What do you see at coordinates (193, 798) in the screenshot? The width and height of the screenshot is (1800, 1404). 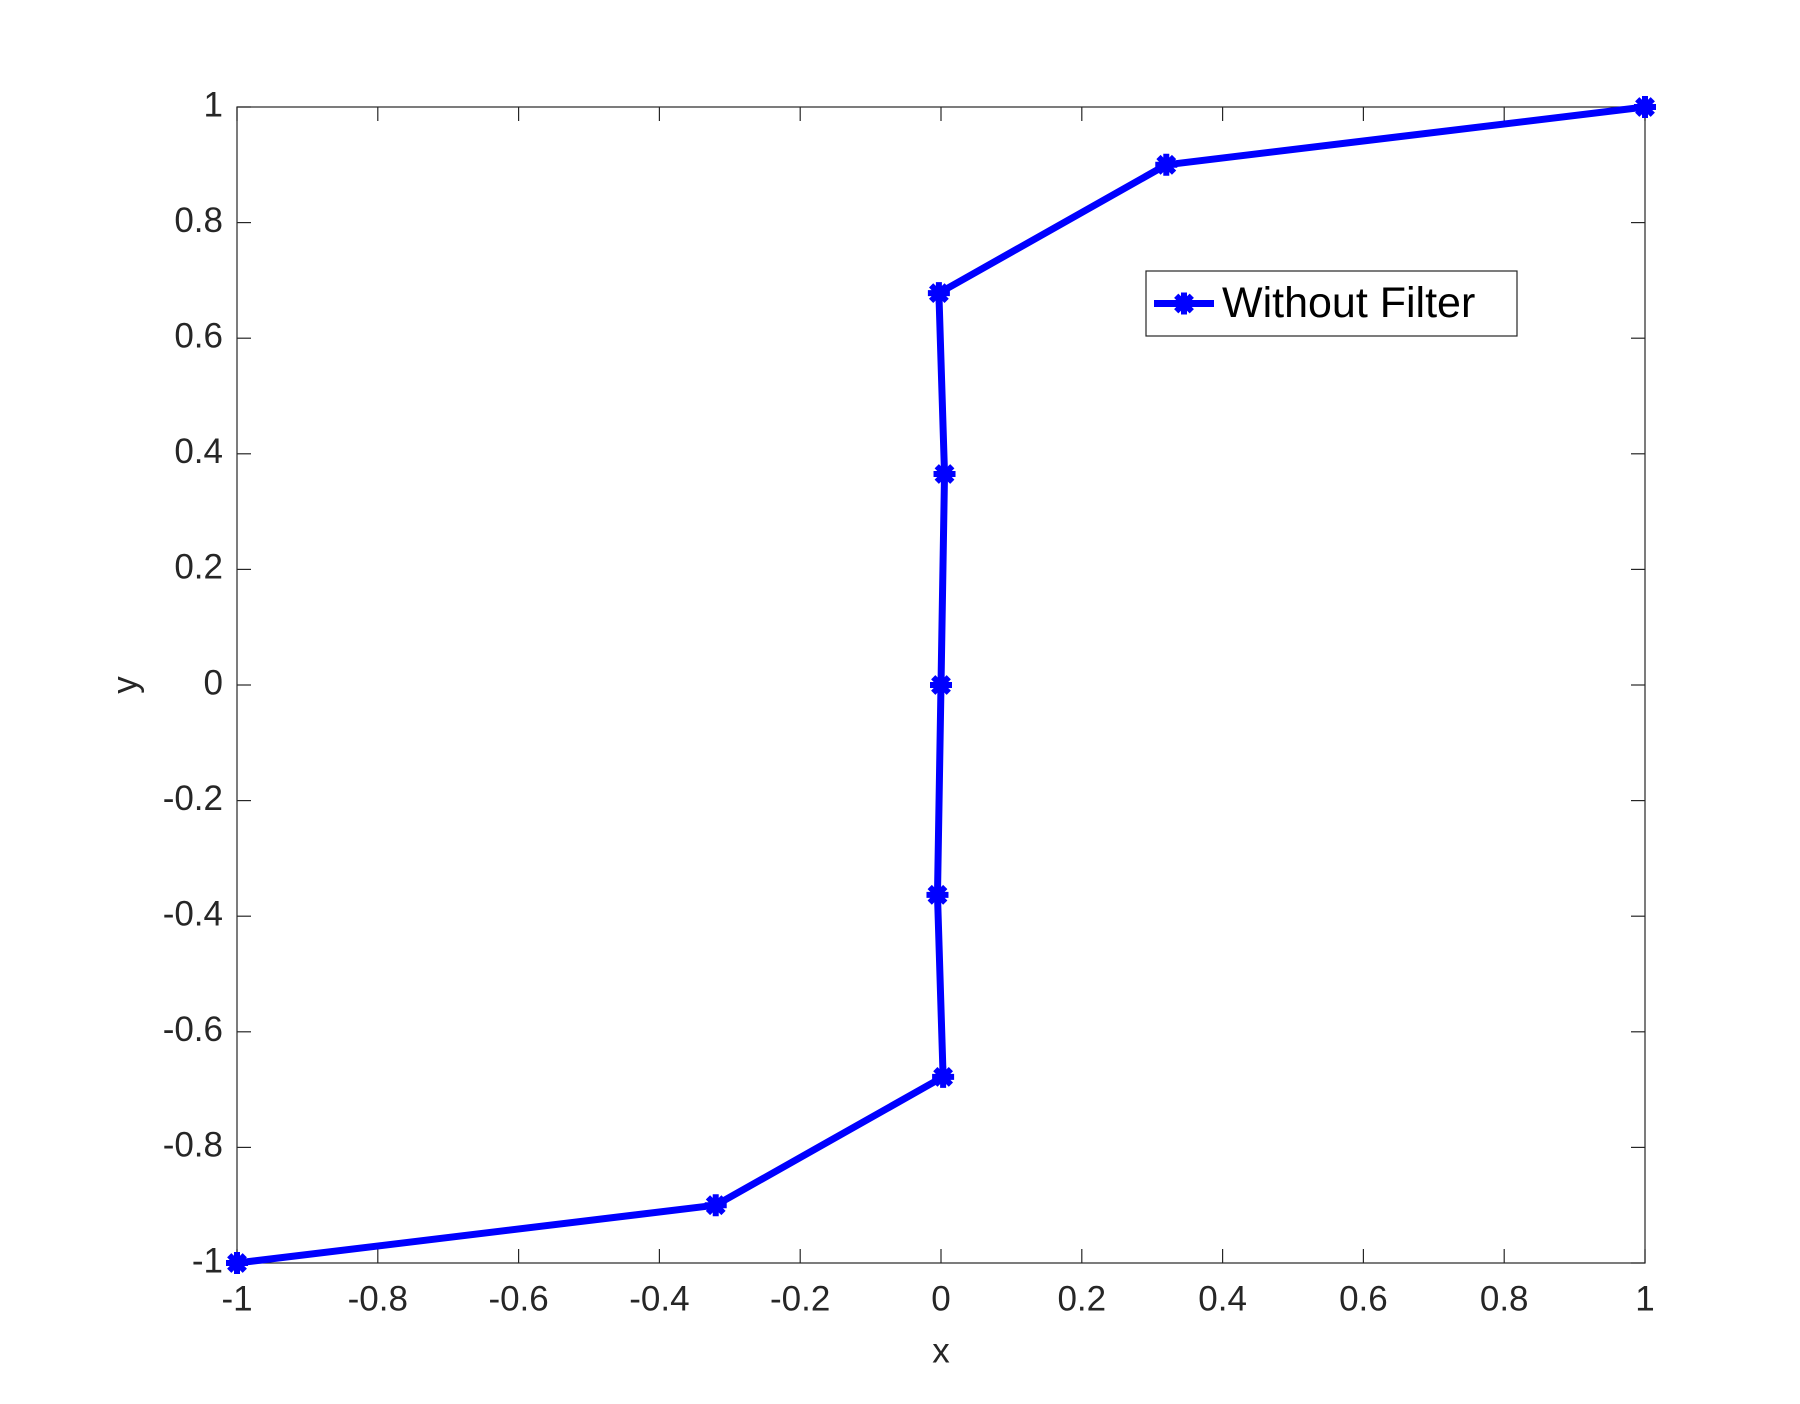 I see `y-tick-label: -0.2` at bounding box center [193, 798].